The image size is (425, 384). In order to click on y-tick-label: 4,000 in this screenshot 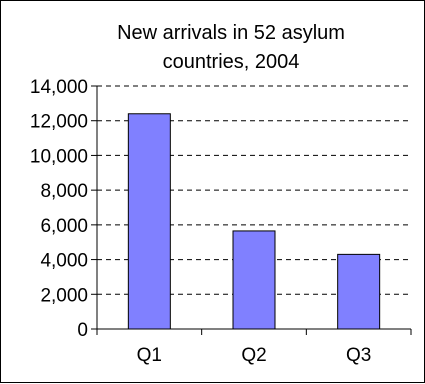, I will do `click(64, 261)`.